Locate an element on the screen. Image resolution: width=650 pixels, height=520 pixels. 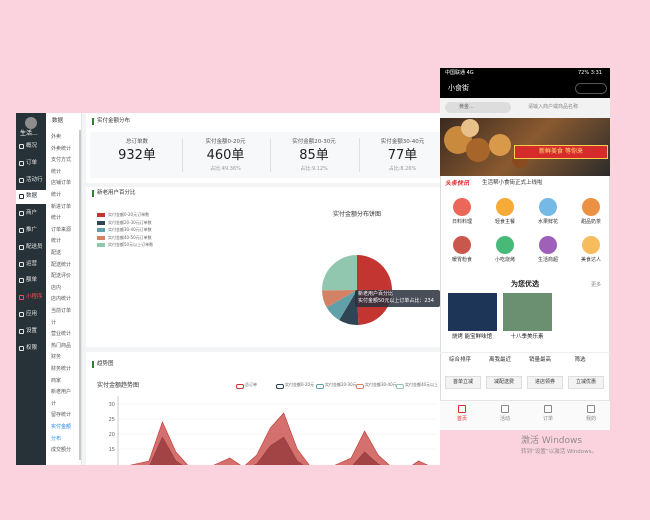
news: 生活帮小食街正式上线啦 is located at coordinates (512, 183).